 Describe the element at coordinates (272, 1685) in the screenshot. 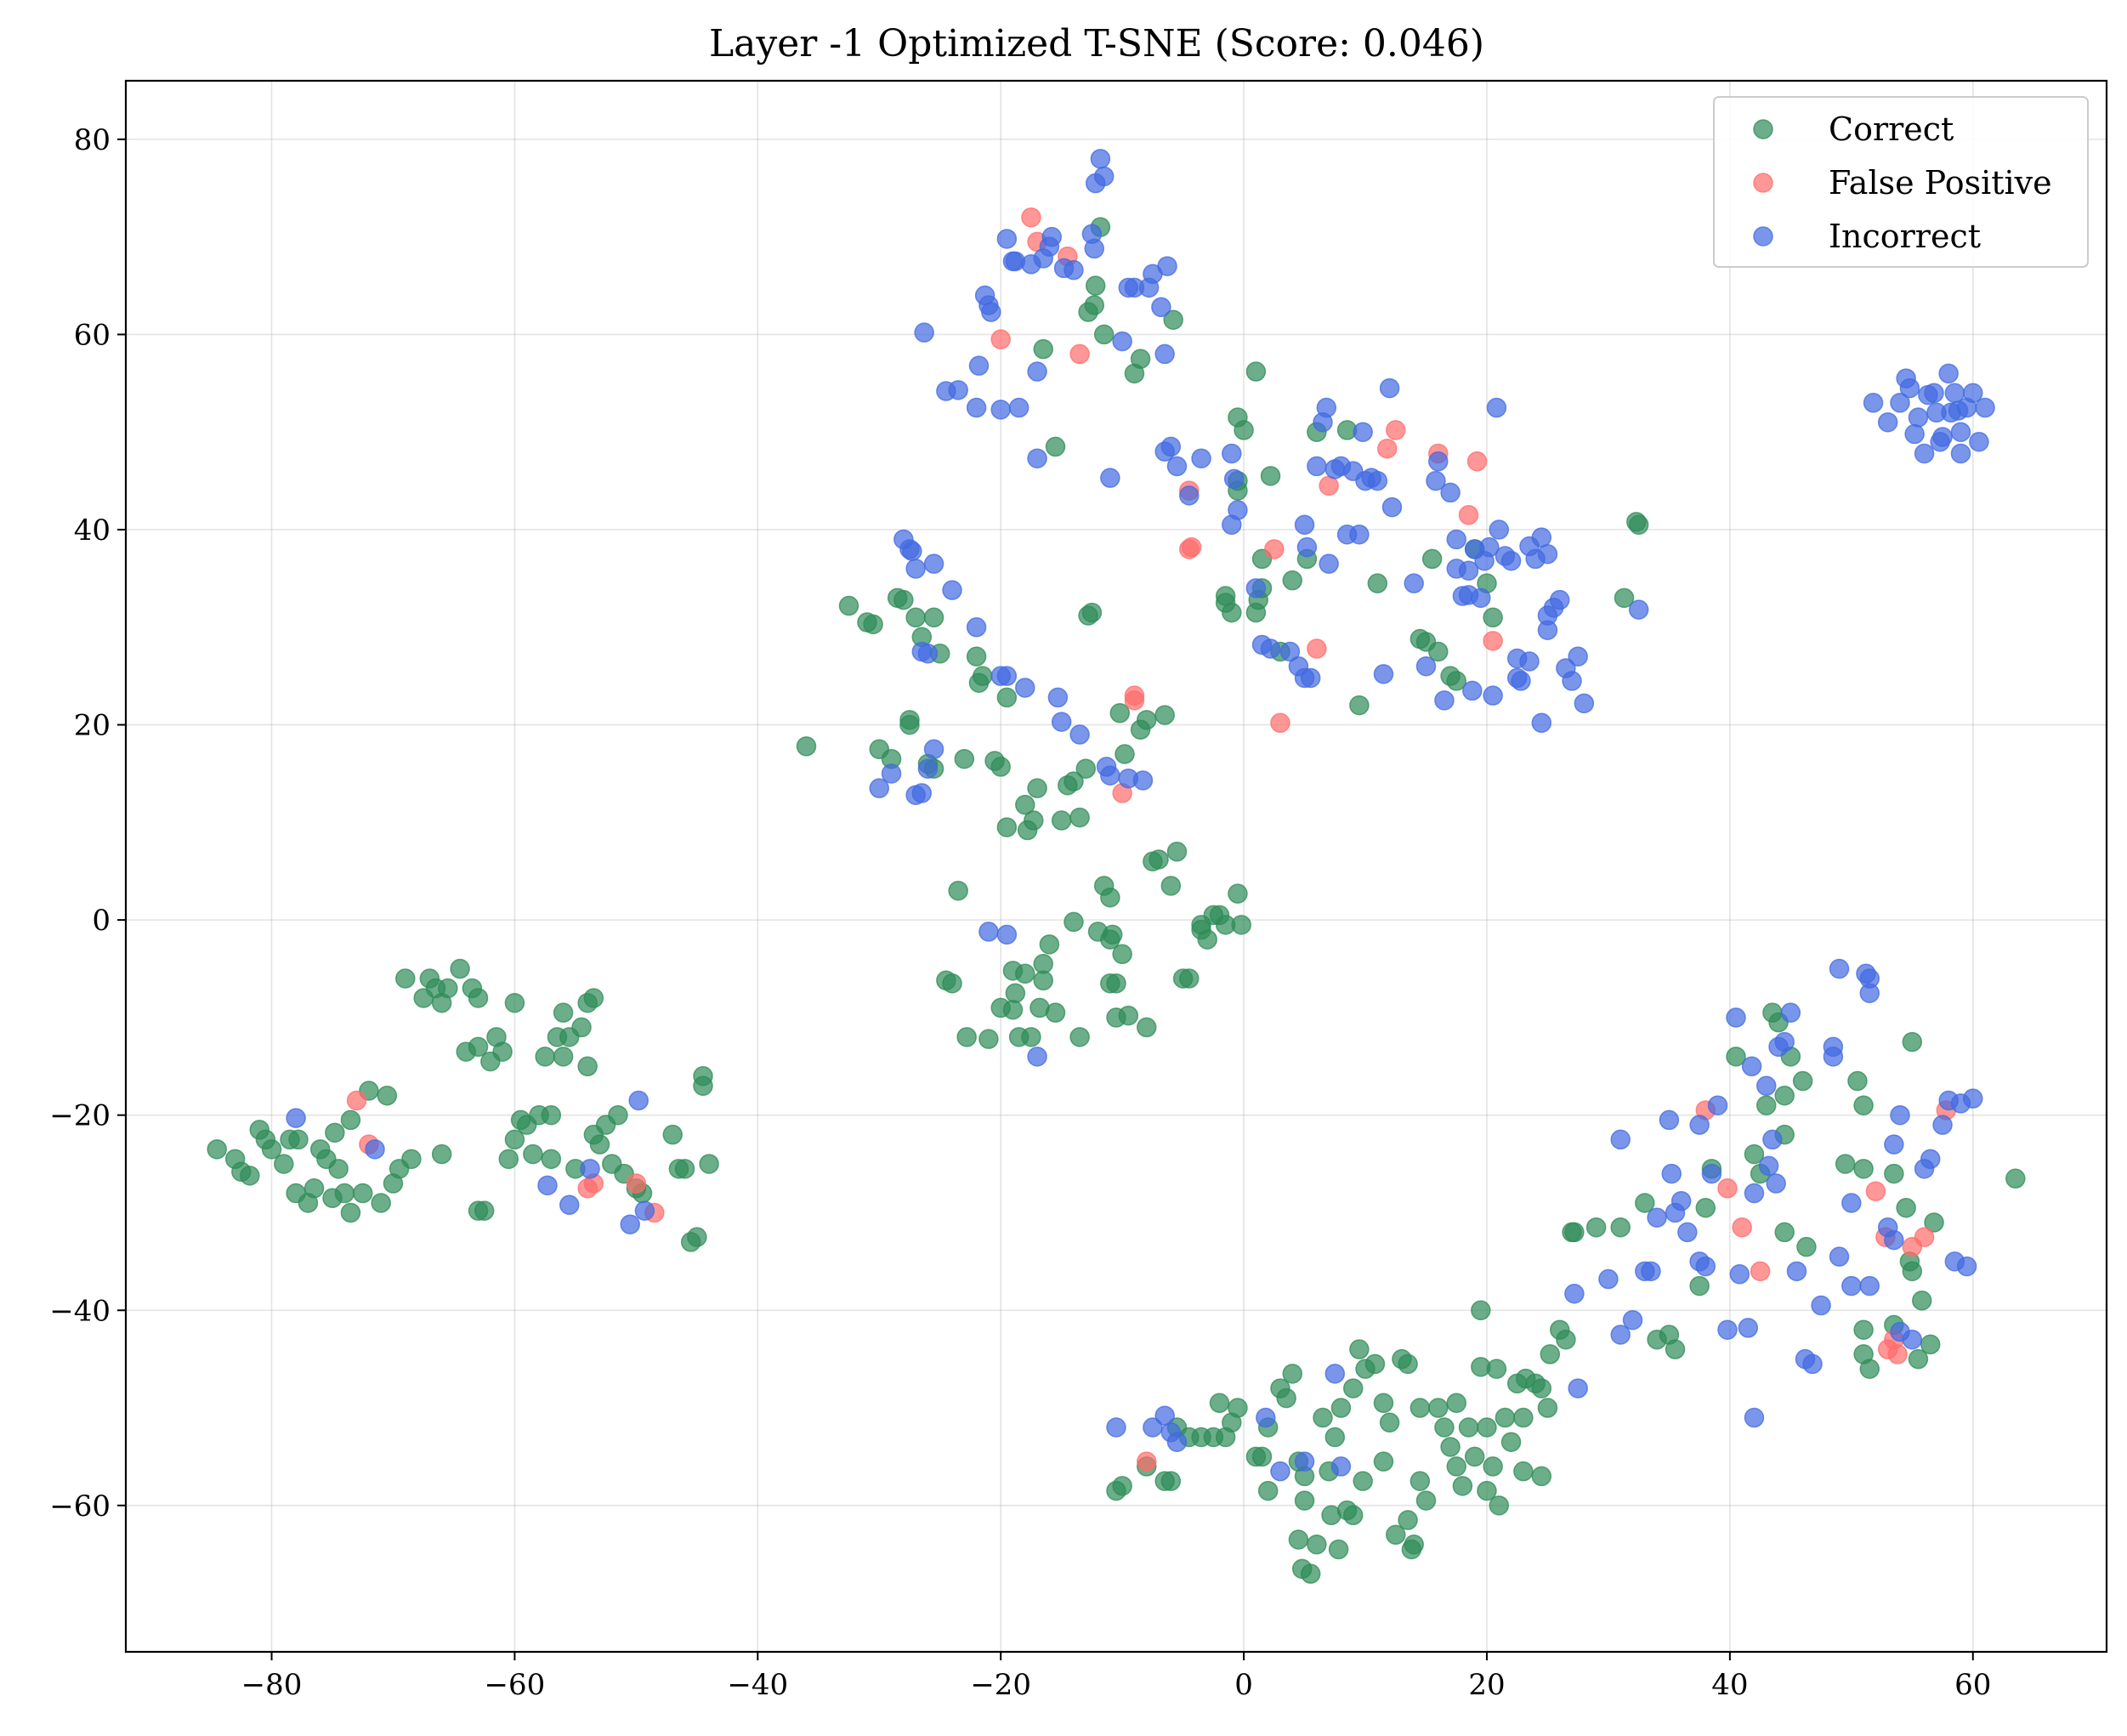

I see `x-tick-label: −80` at that location.